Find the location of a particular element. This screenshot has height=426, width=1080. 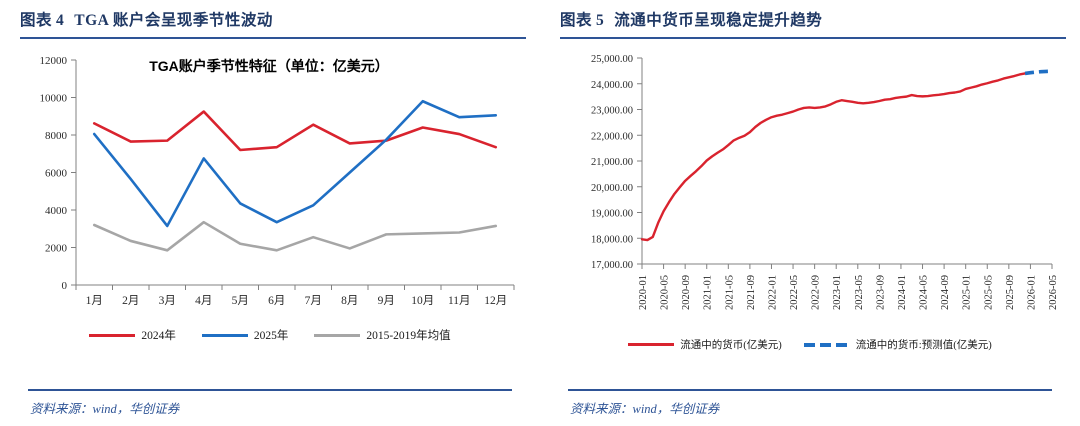

legend-label-2024: 2024年 is located at coordinates (158, 336).